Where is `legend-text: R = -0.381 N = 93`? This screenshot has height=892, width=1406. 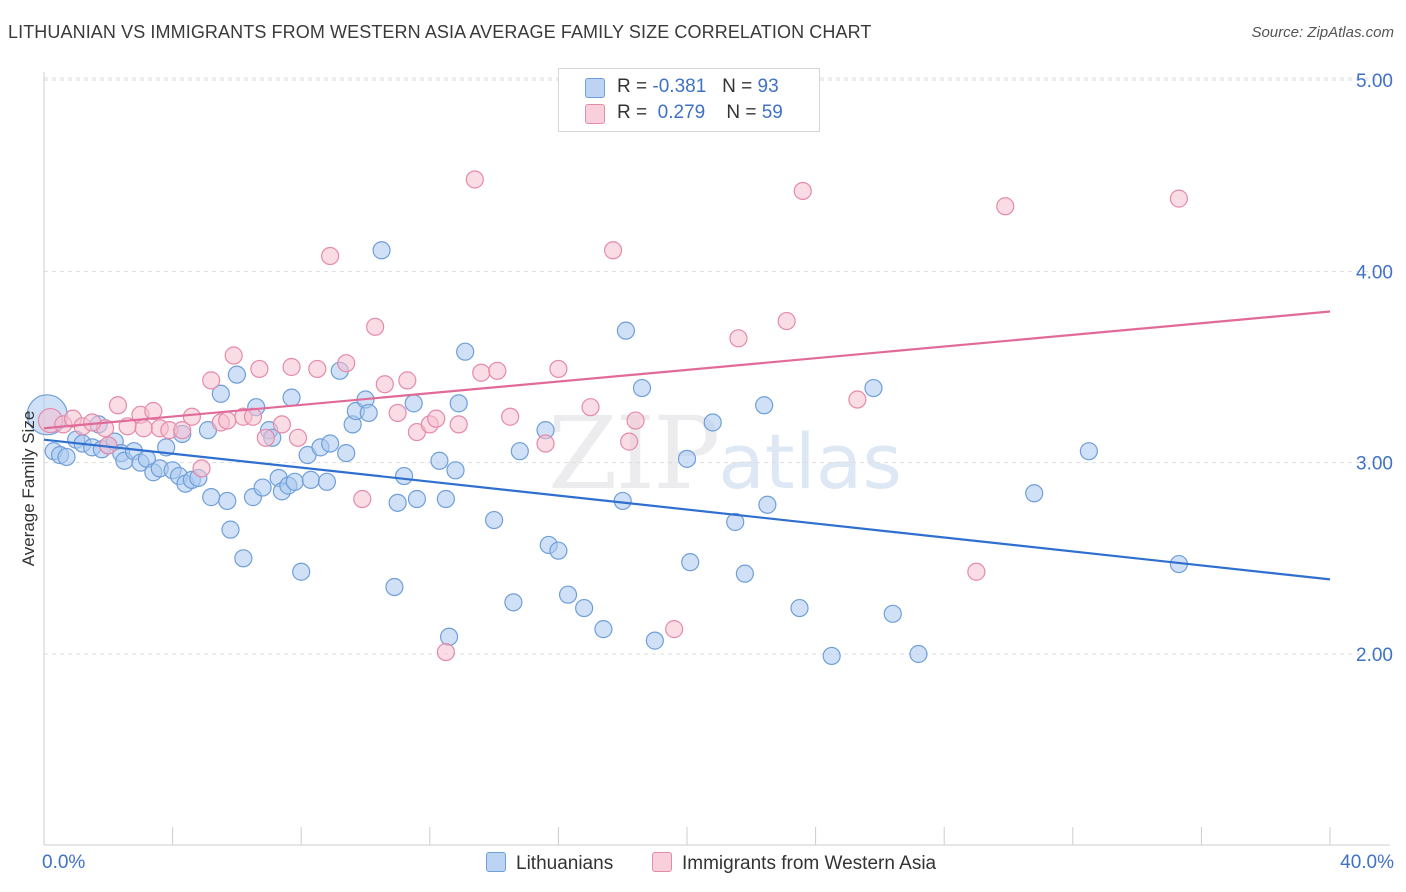 legend-text: R = -0.381 N = 93 is located at coordinates (698, 86).